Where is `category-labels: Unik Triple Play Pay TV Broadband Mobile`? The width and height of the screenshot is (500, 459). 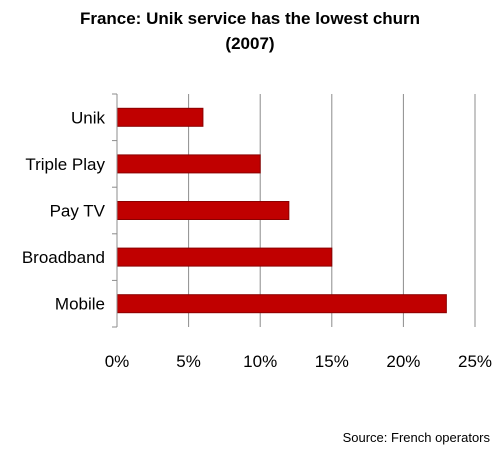
category-labels: Unik Triple Play Pay TV Broadband Mobile is located at coordinates (64, 210).